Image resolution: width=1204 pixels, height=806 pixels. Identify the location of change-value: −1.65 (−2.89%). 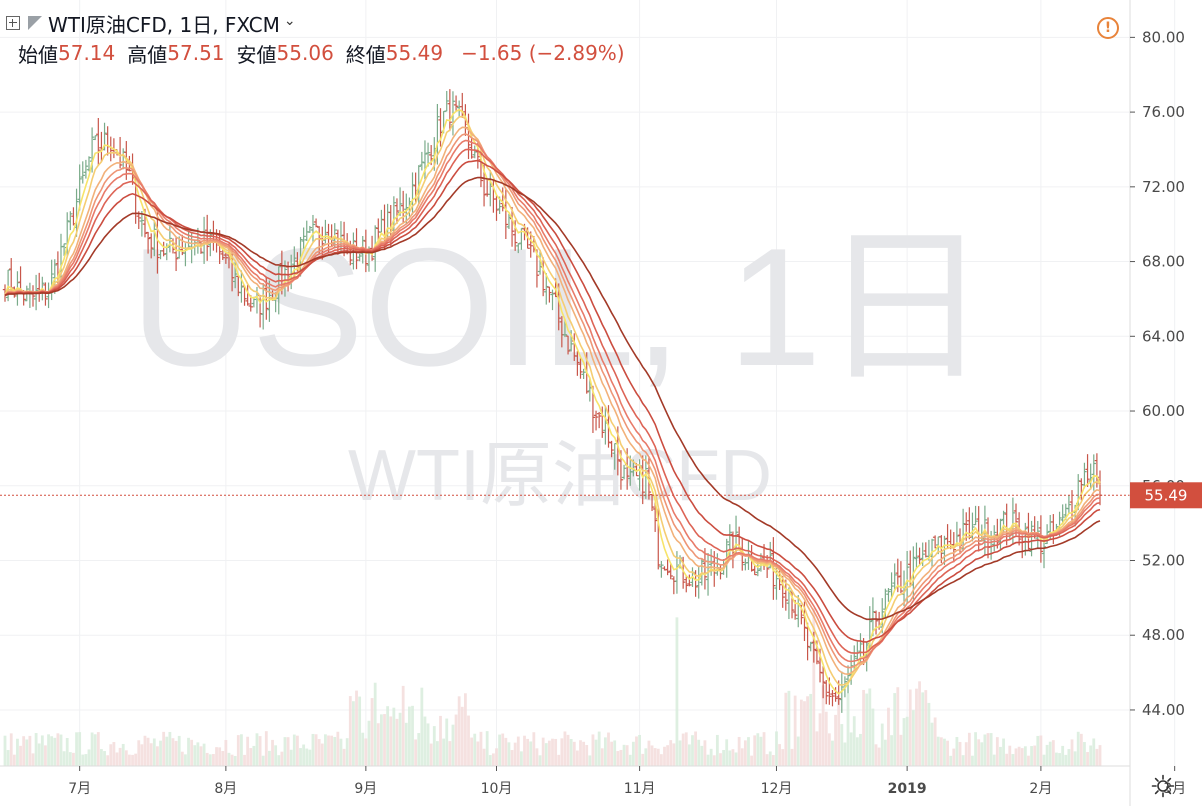
(543, 53).